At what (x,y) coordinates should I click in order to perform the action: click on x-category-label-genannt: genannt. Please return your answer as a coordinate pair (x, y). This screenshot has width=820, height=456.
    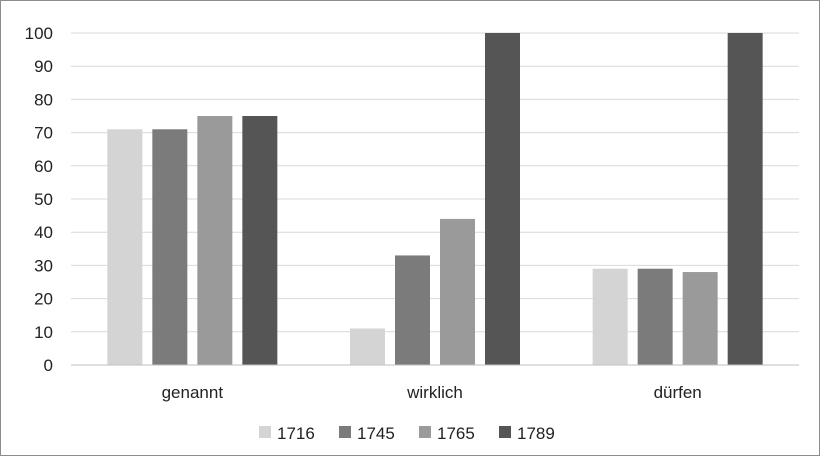
    Looking at the image, I should click on (193, 392).